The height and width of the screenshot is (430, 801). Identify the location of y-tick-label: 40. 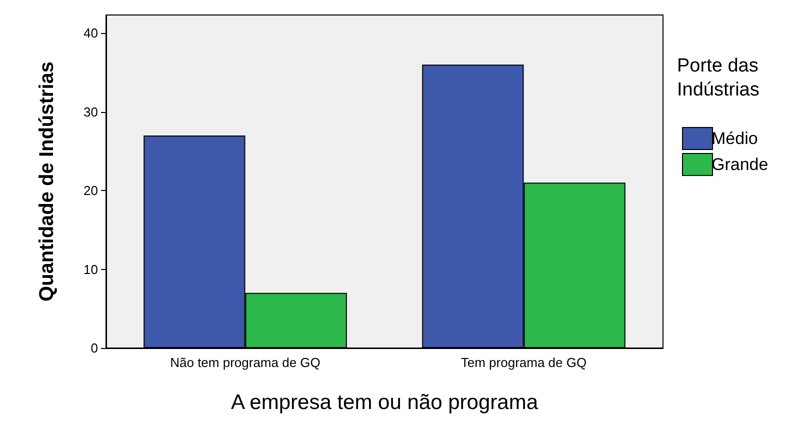
(91, 33).